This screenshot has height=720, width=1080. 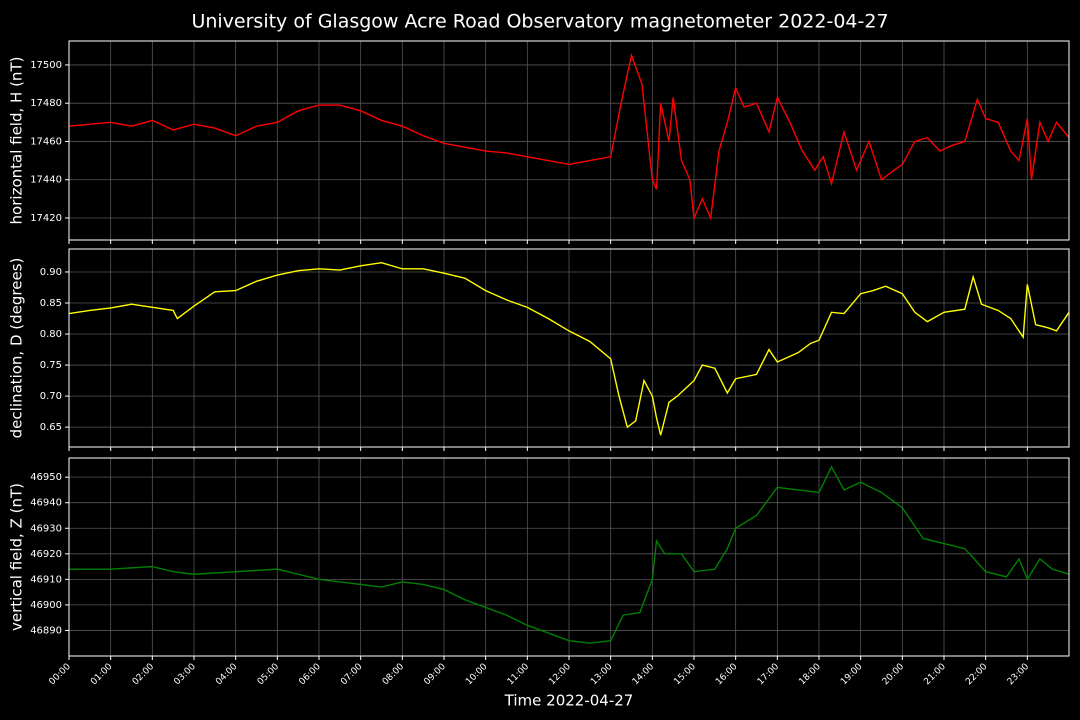 I want to click on y-tick-label: 0.85, so click(x=51, y=303).